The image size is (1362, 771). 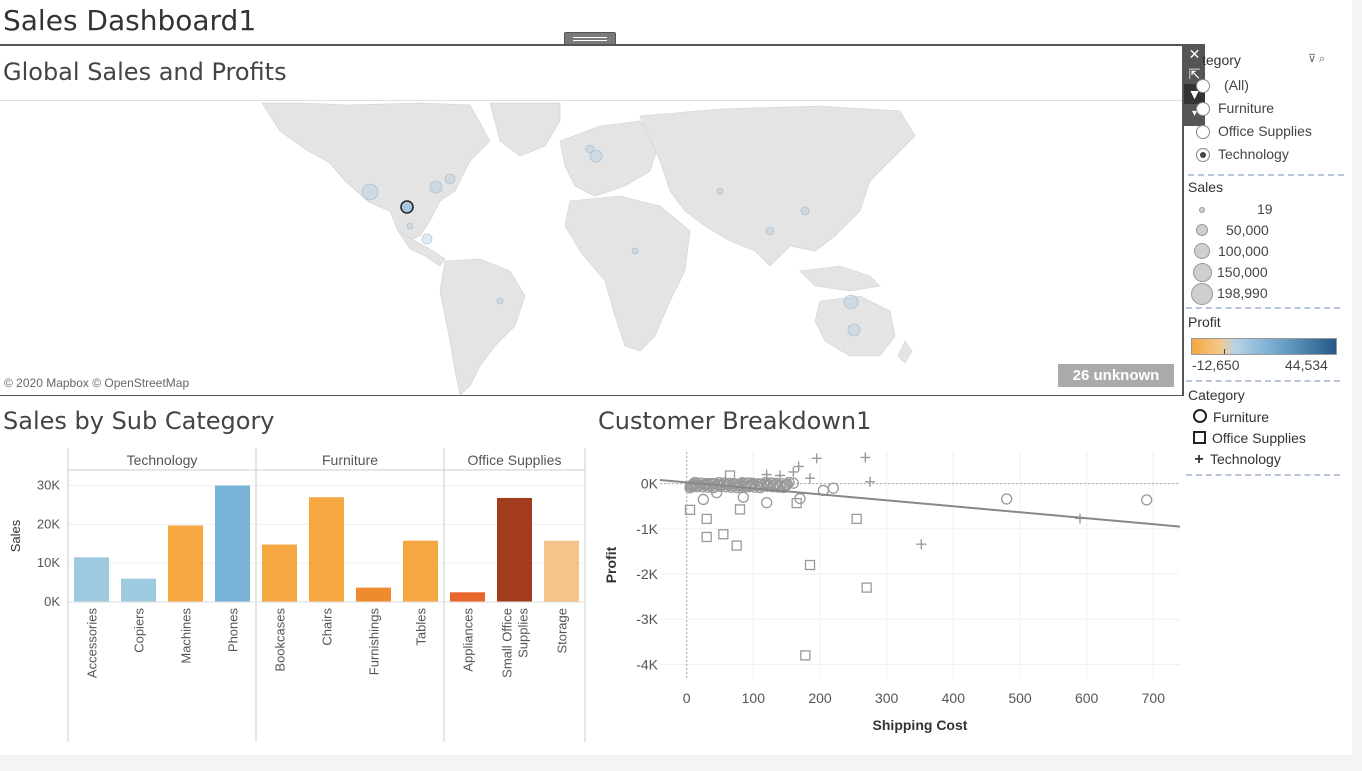 I want to click on x-tick-label: 0, so click(x=687, y=698).